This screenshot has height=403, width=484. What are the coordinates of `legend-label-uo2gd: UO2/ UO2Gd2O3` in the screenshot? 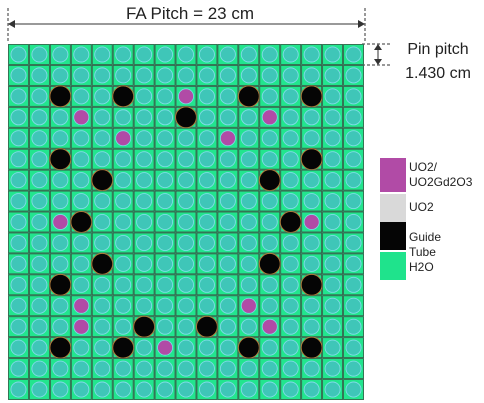 It's located at (441, 174).